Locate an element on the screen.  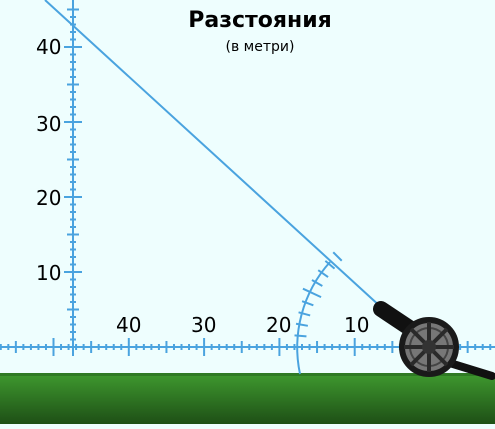
page-title: Разстояния is located at coordinates (260, 20).